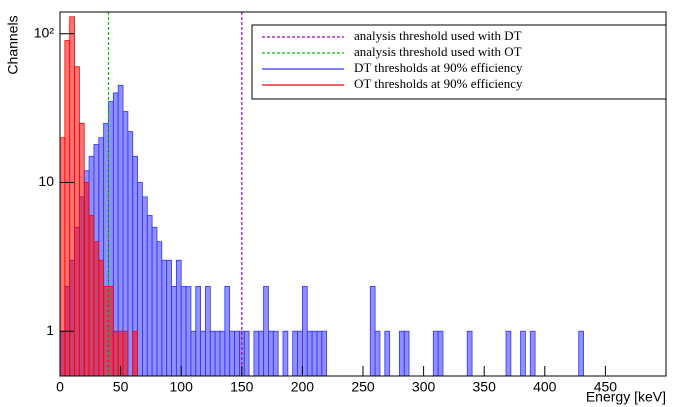 This screenshot has height=407, width=679. Describe the element at coordinates (438, 35) in the screenshot. I see `legend-label: analysis threshold used with DT` at that location.